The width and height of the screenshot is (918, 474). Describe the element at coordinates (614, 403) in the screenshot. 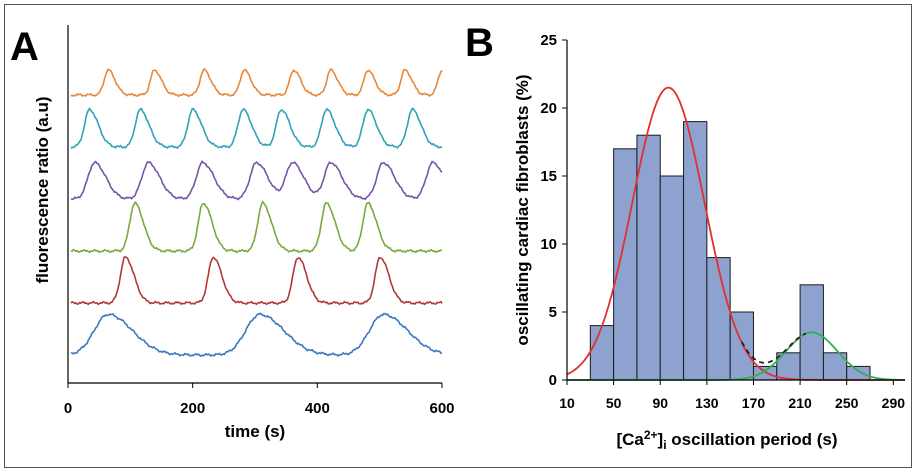

I see `panel-b-x-tick-label: 50` at that location.